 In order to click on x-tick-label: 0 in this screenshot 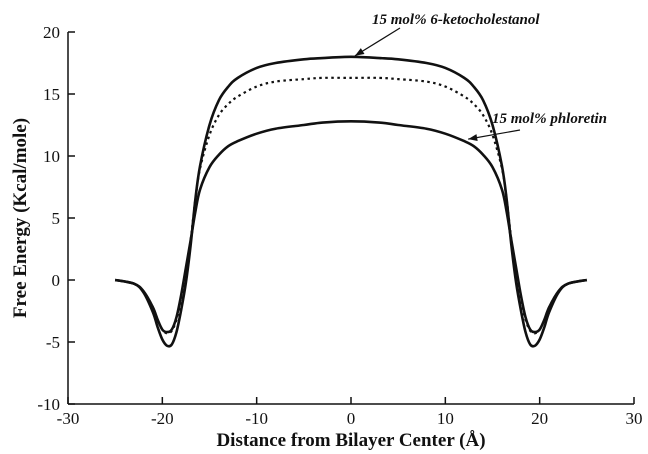, I will do `click(351, 418)`.